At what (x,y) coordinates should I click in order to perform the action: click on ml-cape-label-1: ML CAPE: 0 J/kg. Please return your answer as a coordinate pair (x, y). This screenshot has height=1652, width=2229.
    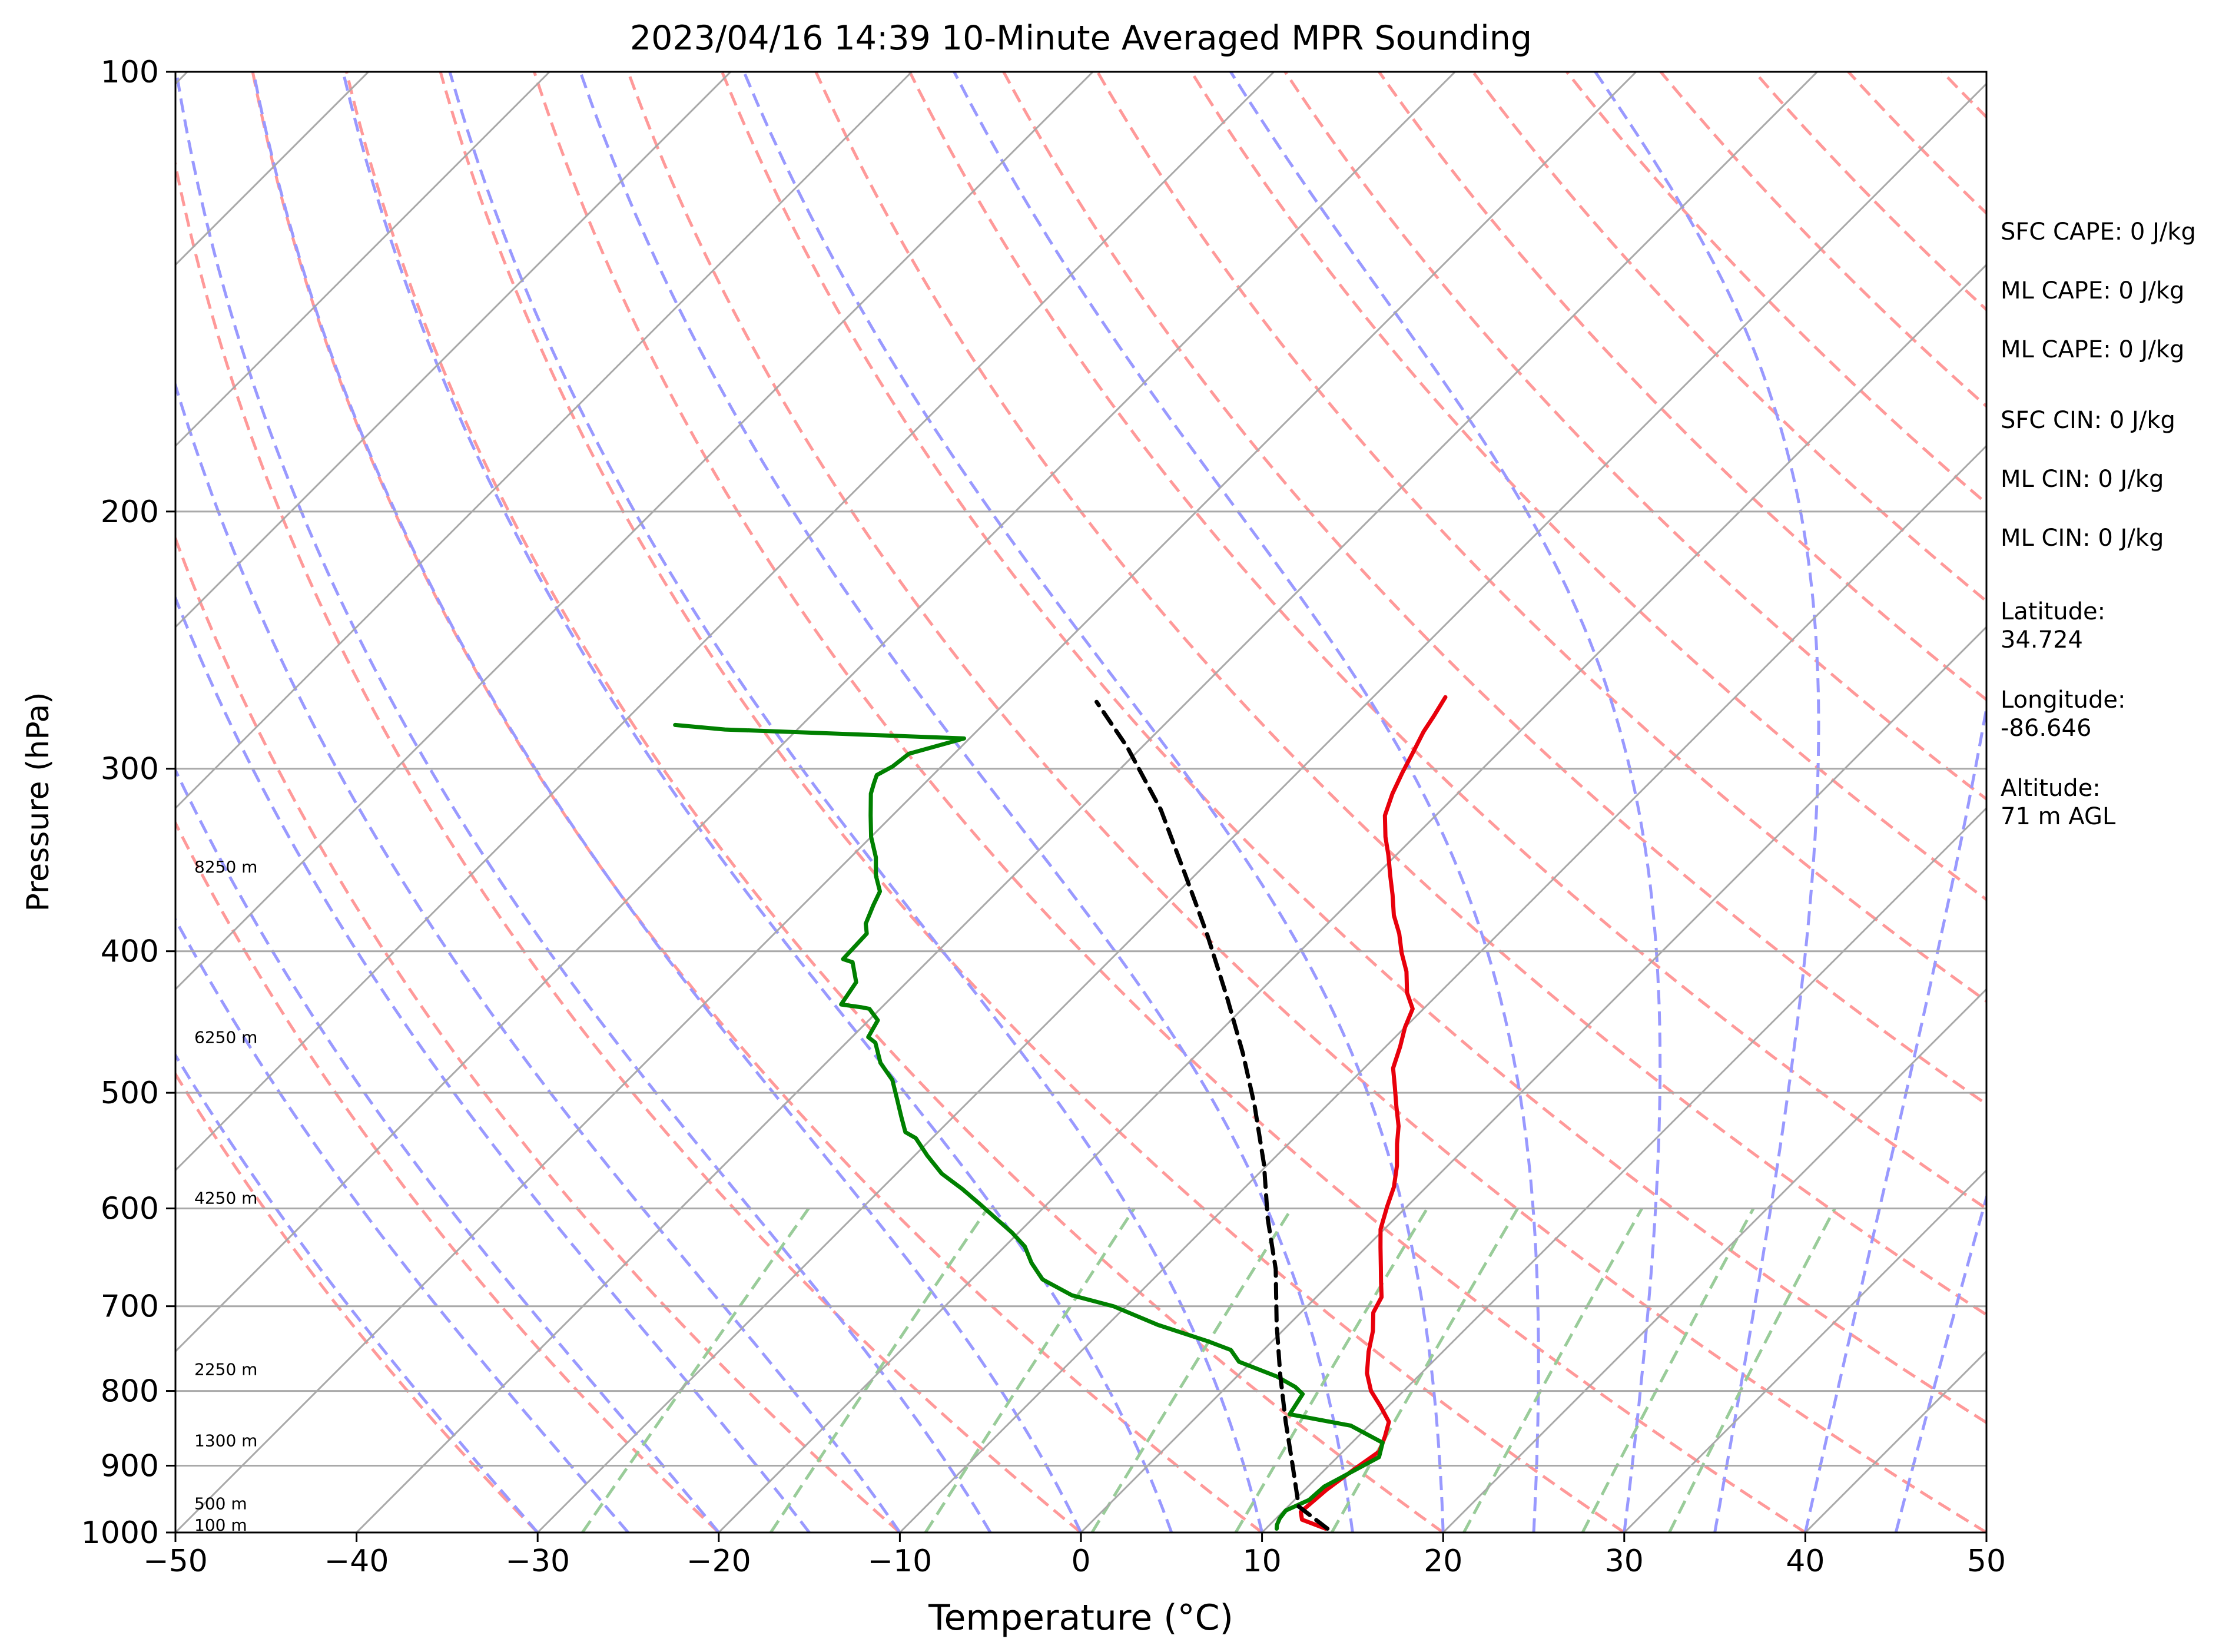
    Looking at the image, I should click on (2093, 290).